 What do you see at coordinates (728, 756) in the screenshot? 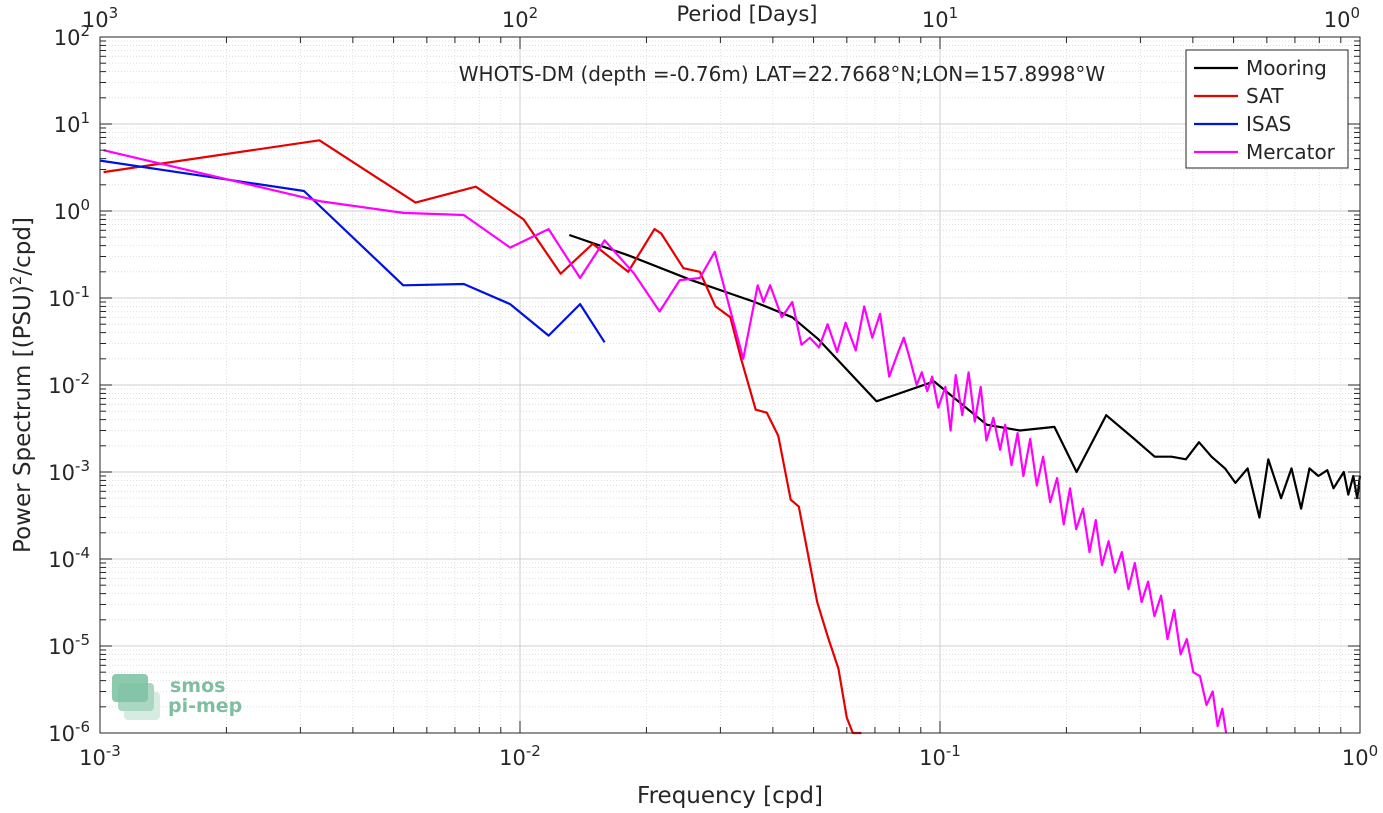
I see `bottom-tick-labels: 10⁻³ 10⁻² 10⁻¹ 10⁰` at bounding box center [728, 756].